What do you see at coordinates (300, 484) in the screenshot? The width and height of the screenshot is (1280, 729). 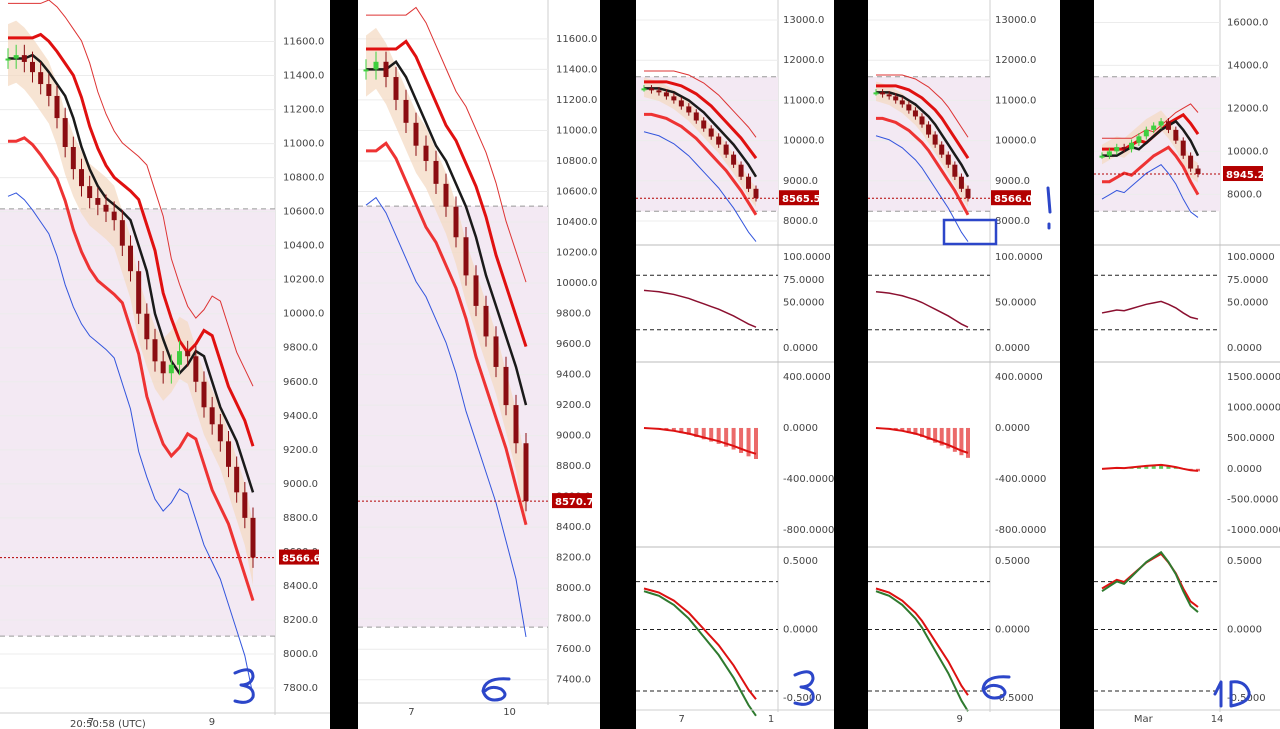 I see `price-tick-label: 9000.0` at bounding box center [300, 484].